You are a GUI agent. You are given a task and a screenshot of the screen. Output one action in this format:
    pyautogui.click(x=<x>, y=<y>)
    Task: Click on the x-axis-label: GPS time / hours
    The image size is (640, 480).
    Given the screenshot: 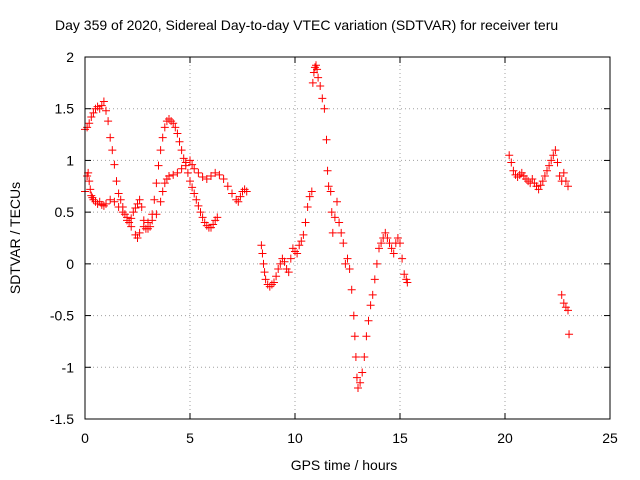 What is the action you would take?
    pyautogui.click(x=344, y=465)
    